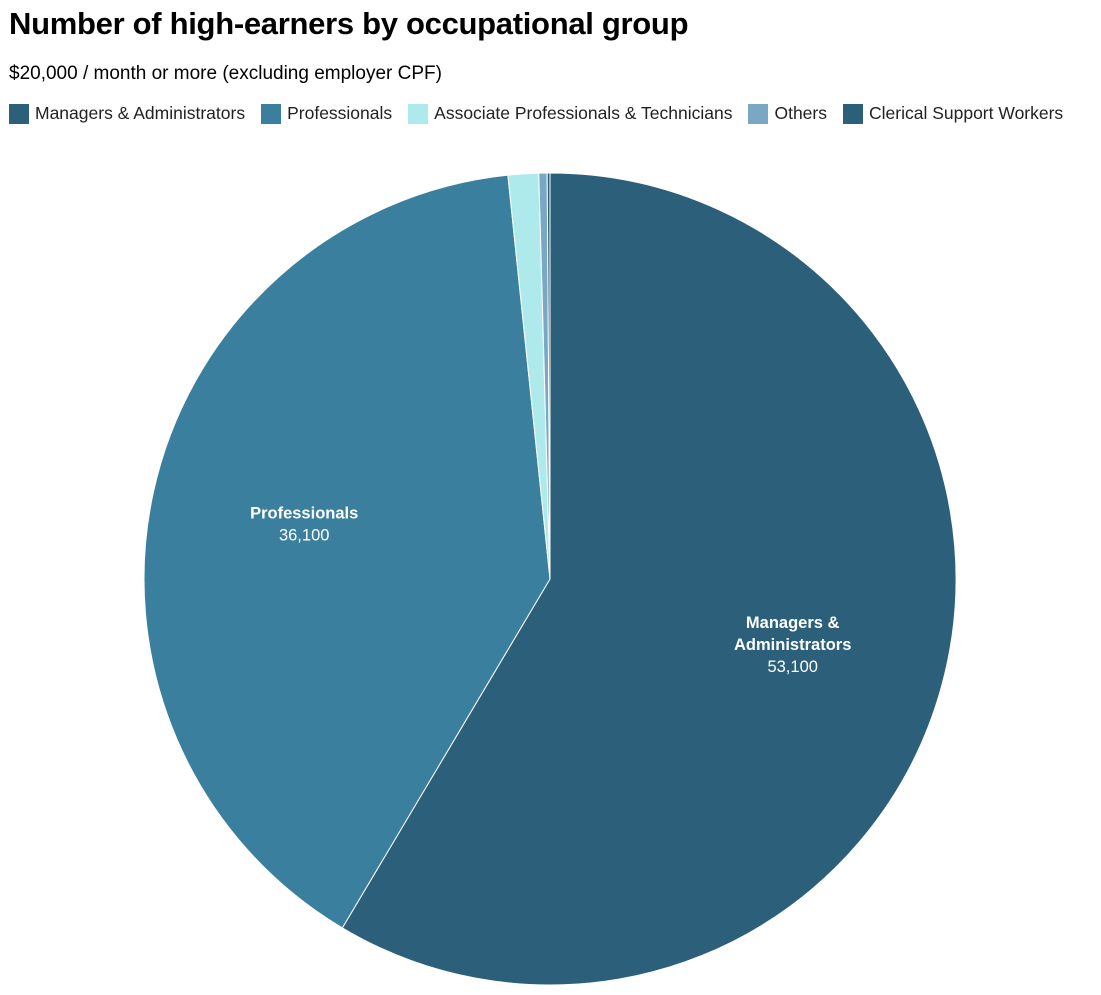  I want to click on slice-label-name: Professionals, so click(304, 513).